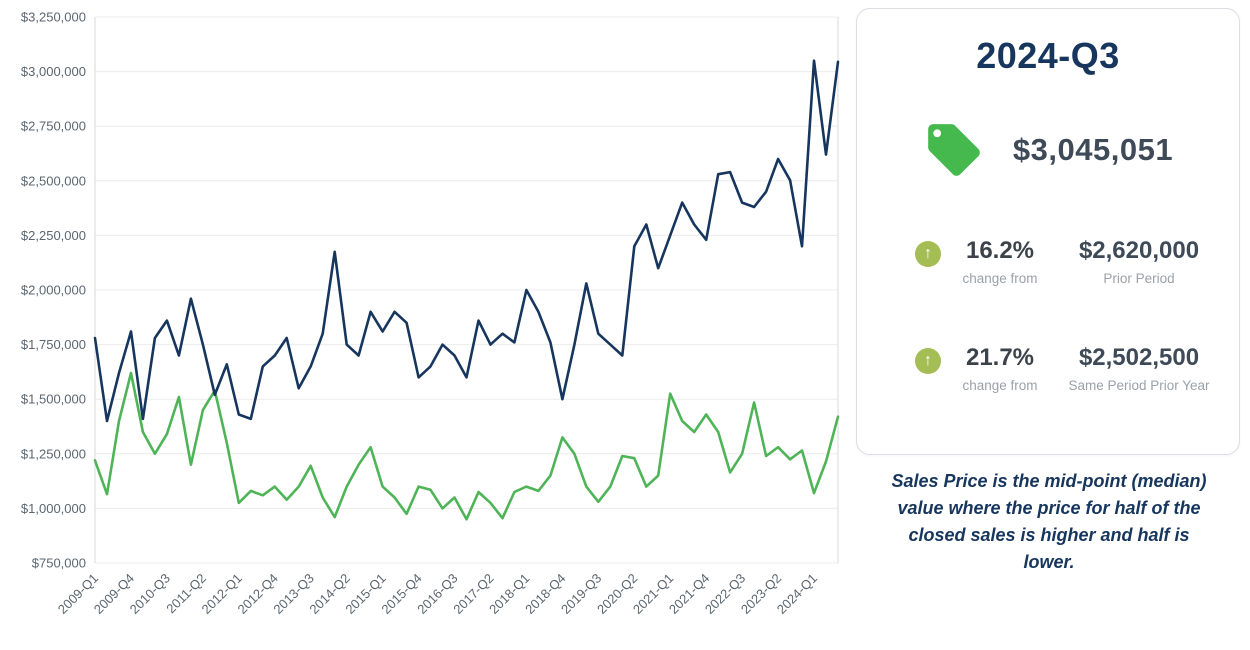 The image size is (1250, 650). I want to click on svg-text: $2,500,000, so click(53, 180).